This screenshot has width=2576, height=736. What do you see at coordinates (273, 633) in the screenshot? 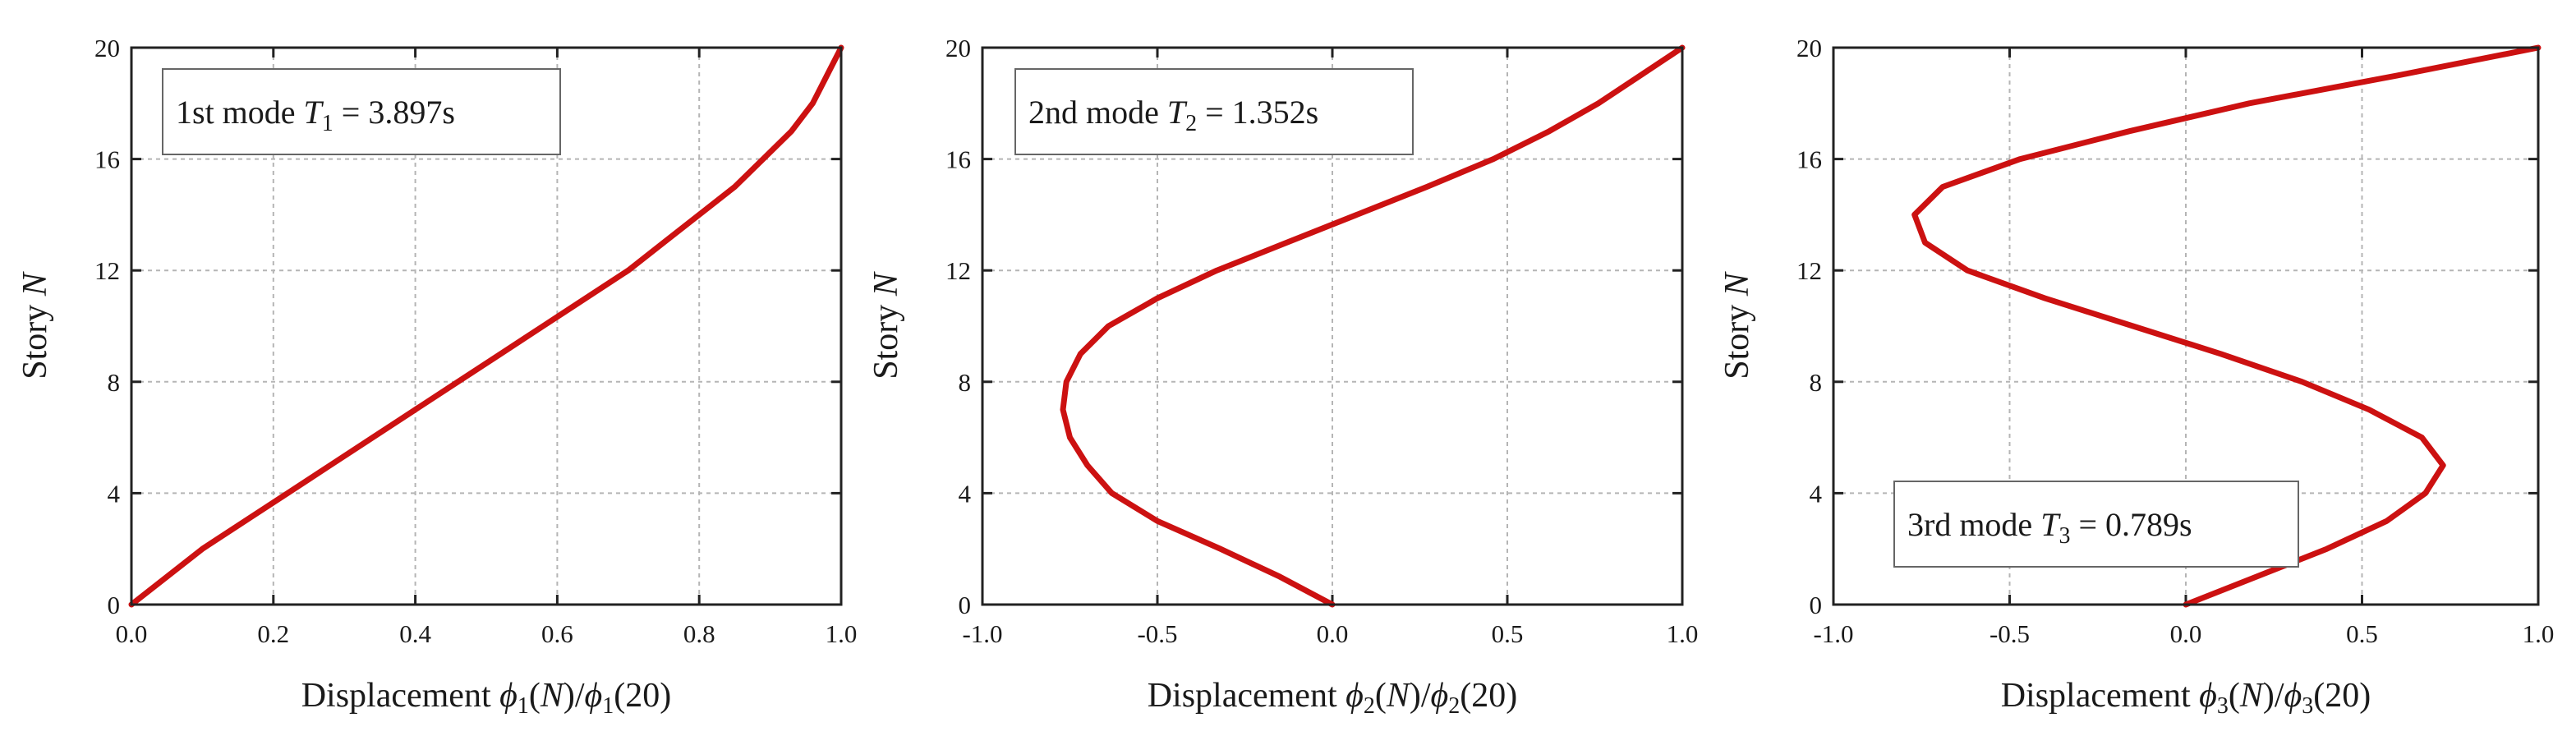
I see `x-tick-label: 0.2` at bounding box center [273, 633].